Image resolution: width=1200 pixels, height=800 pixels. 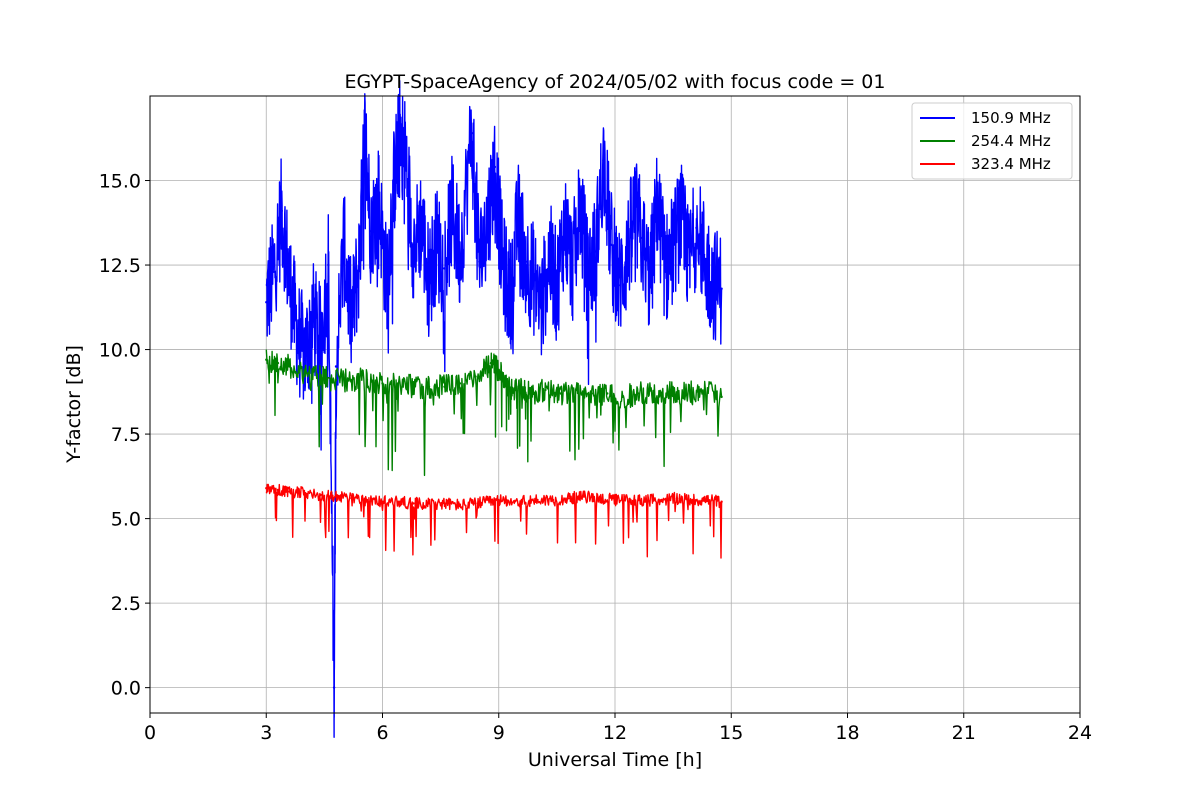 I want to click on legend: 150.9 MHz 254.4 MHz 323.4 MHz, so click(x=992, y=141).